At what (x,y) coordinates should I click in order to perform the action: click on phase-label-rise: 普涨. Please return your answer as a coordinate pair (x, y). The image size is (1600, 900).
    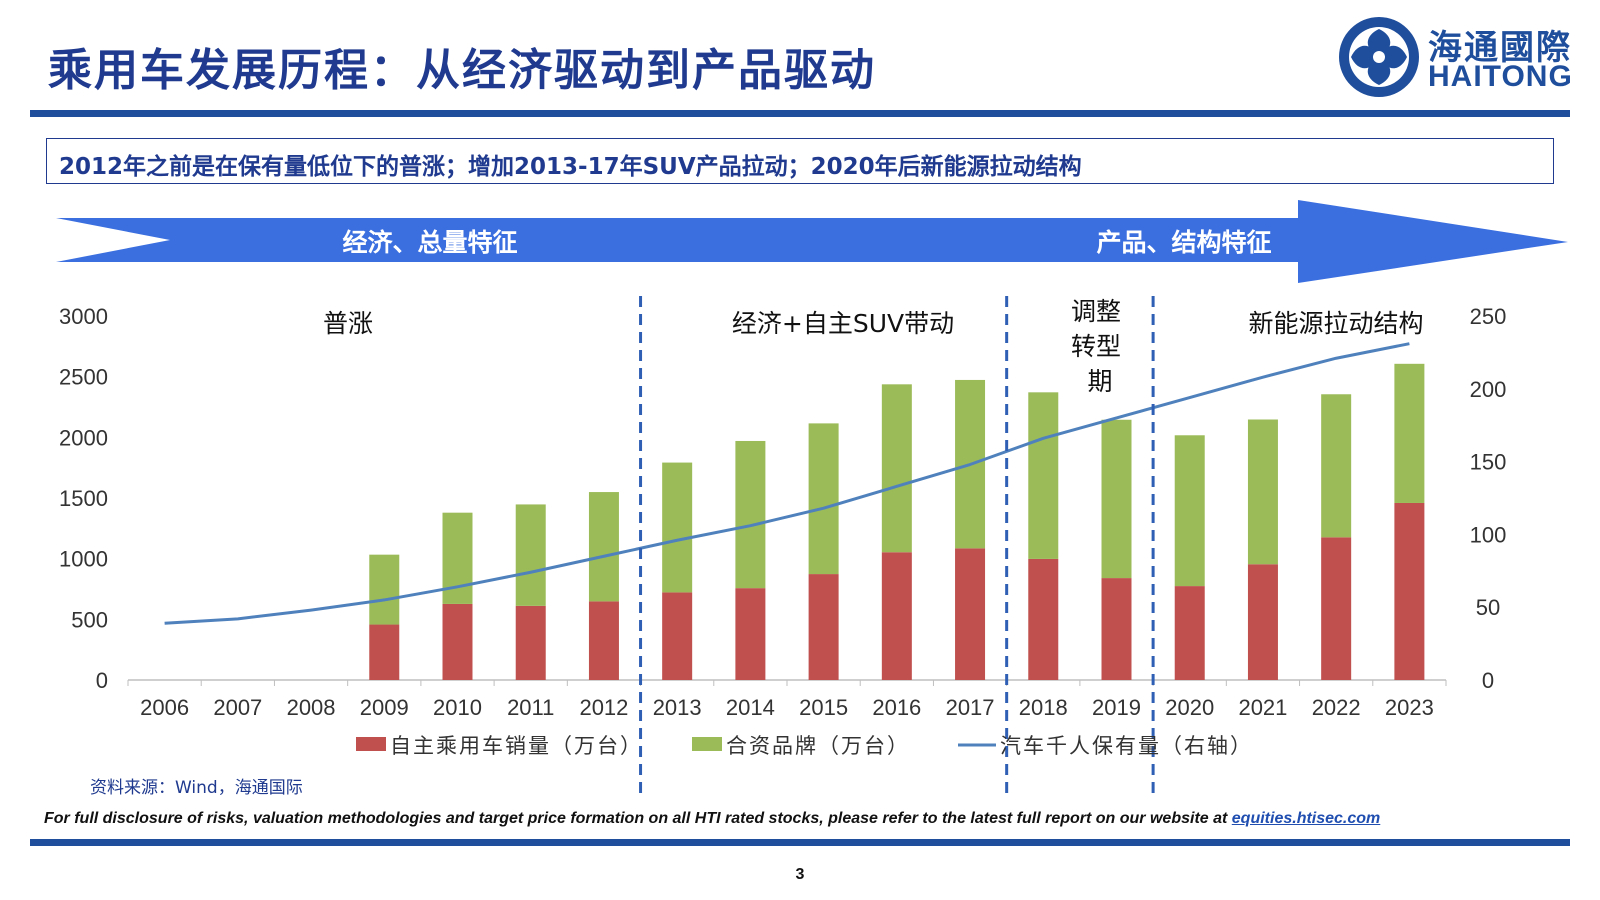
    Looking at the image, I should click on (348, 323).